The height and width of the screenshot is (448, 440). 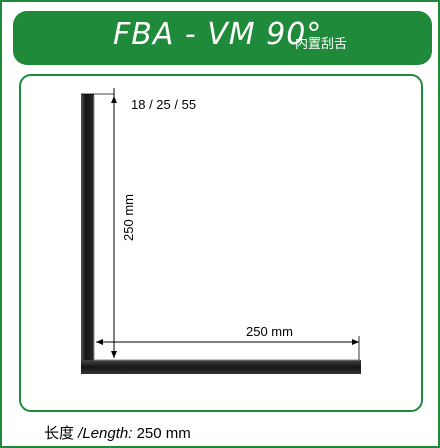 What do you see at coordinates (269, 331) in the screenshot?
I see `width-label: 250 mm` at bounding box center [269, 331].